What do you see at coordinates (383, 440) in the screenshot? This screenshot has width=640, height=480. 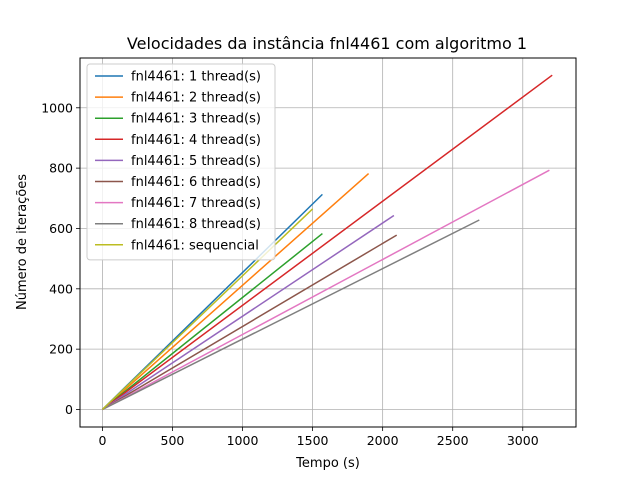 I see `x-tick-label: 2000` at bounding box center [383, 440].